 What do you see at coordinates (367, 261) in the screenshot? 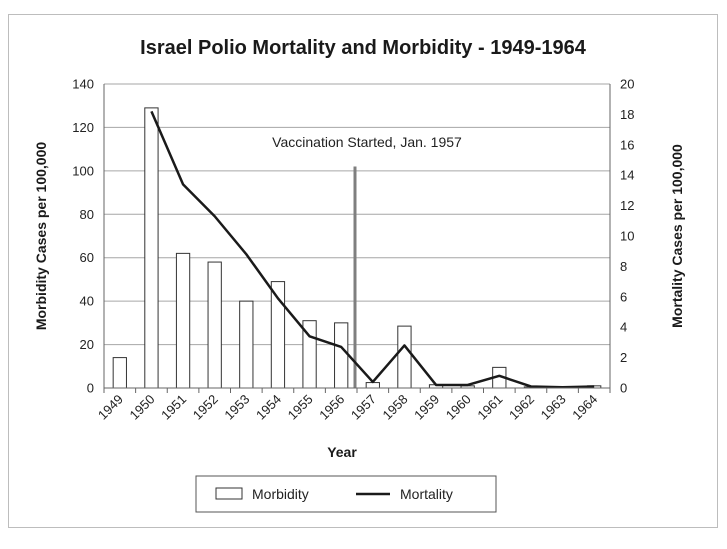
I see `annotation: Vaccination Started, Jan. 1957` at bounding box center [367, 261].